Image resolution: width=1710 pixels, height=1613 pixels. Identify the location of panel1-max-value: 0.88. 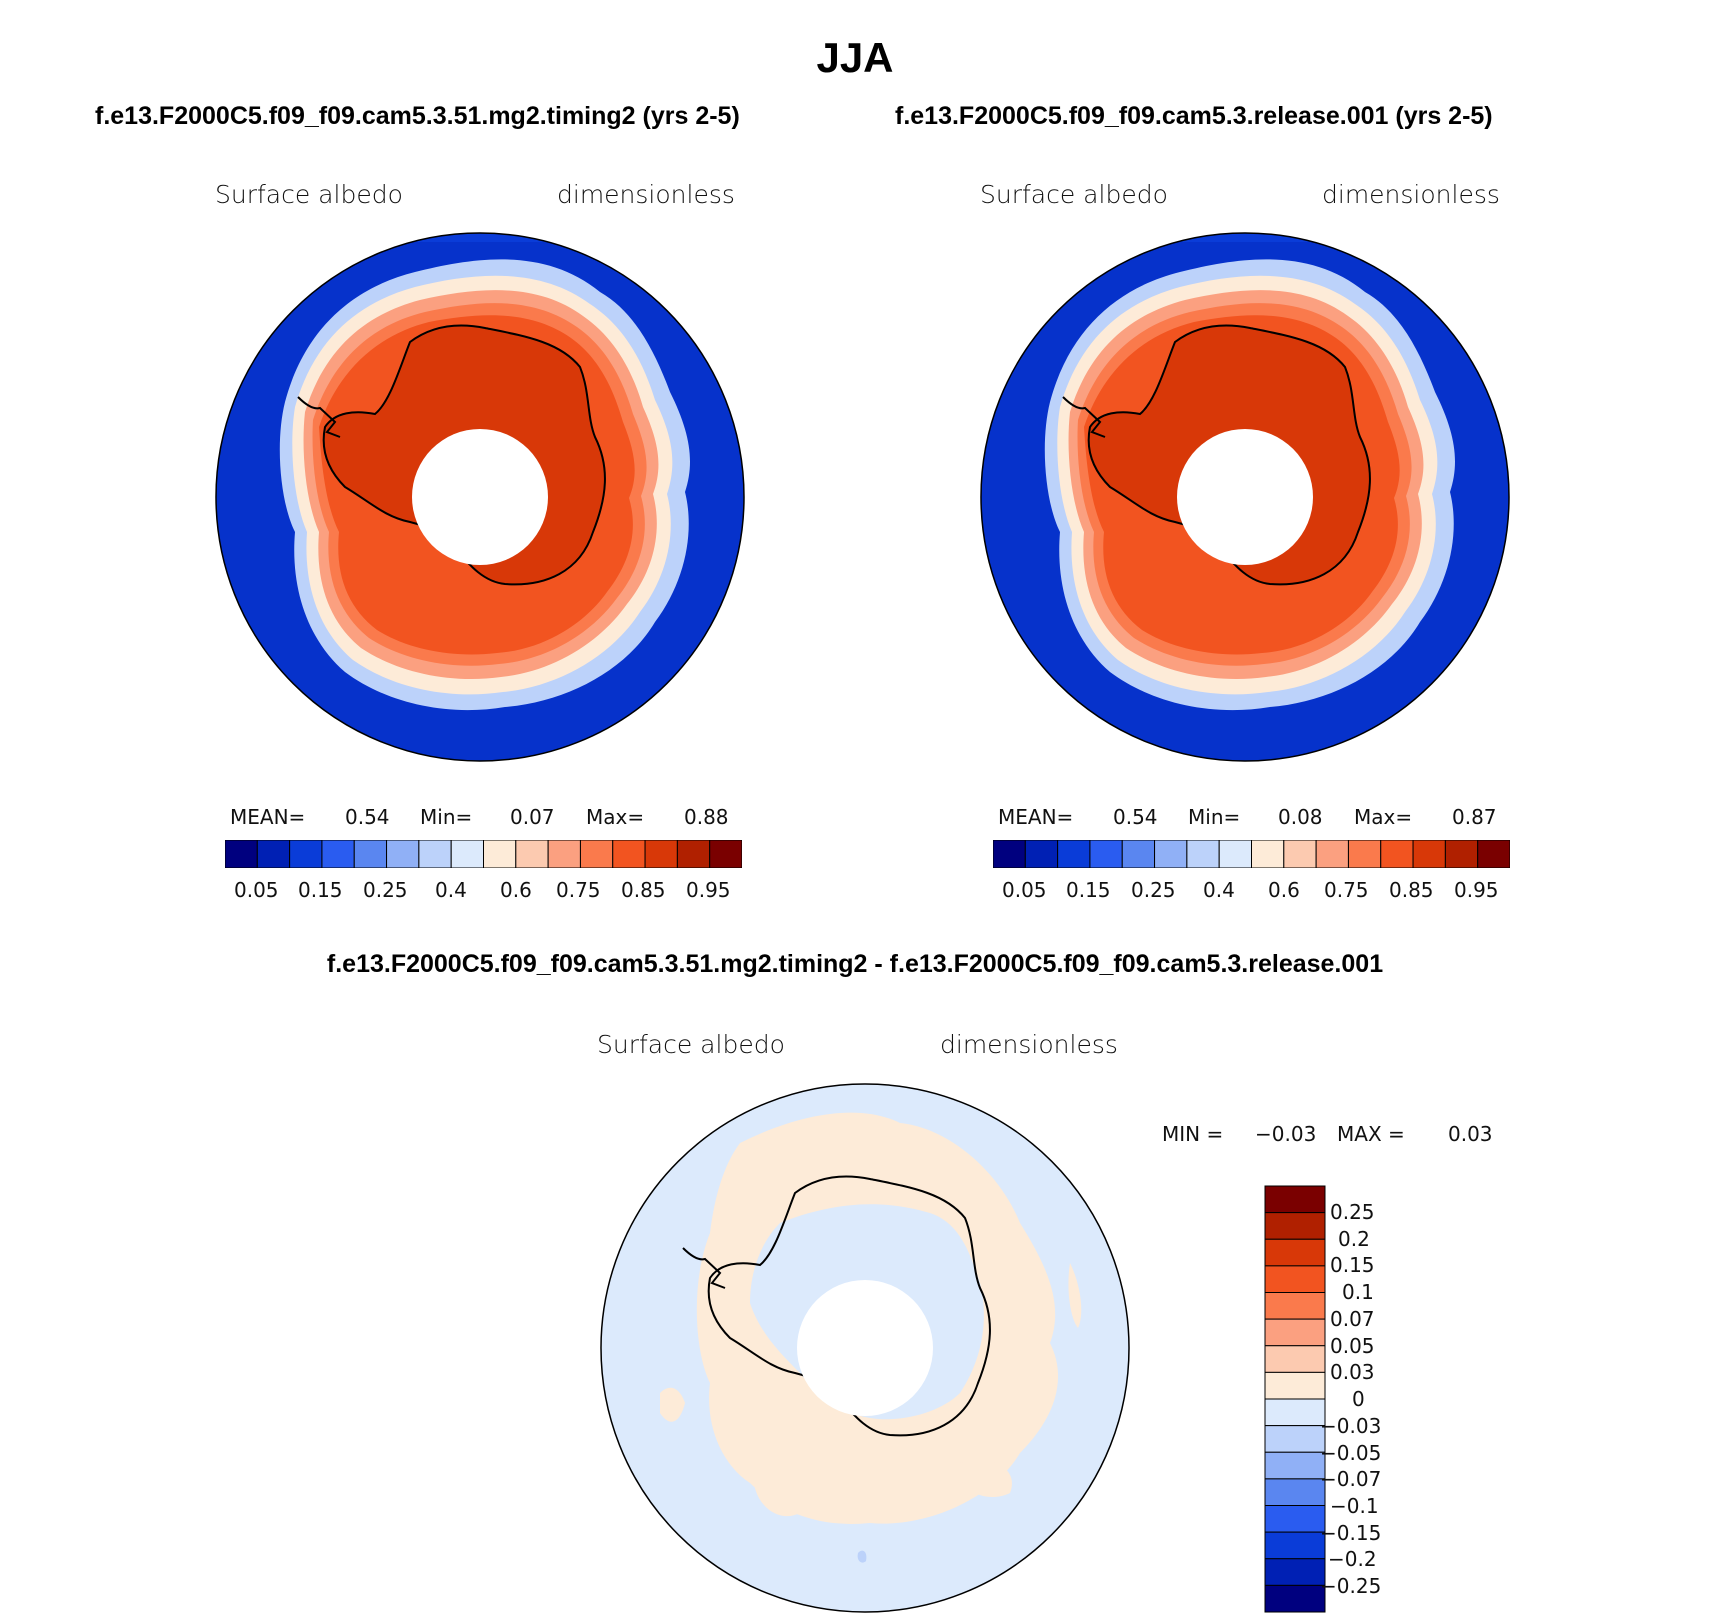
(706, 817).